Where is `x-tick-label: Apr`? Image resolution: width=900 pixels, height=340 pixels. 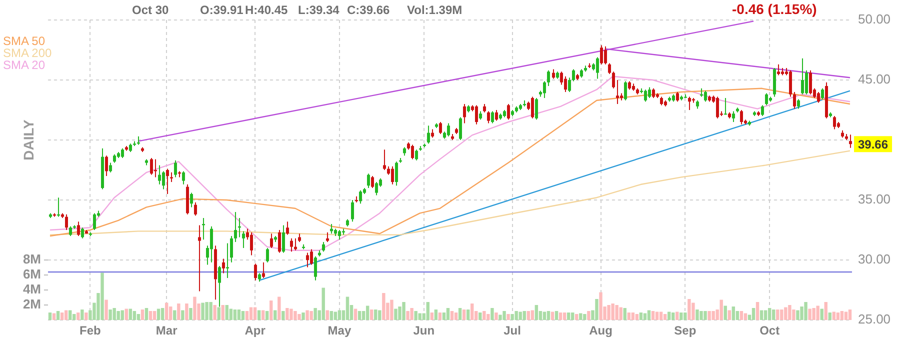
x-tick-label: Apr is located at coordinates (255, 331).